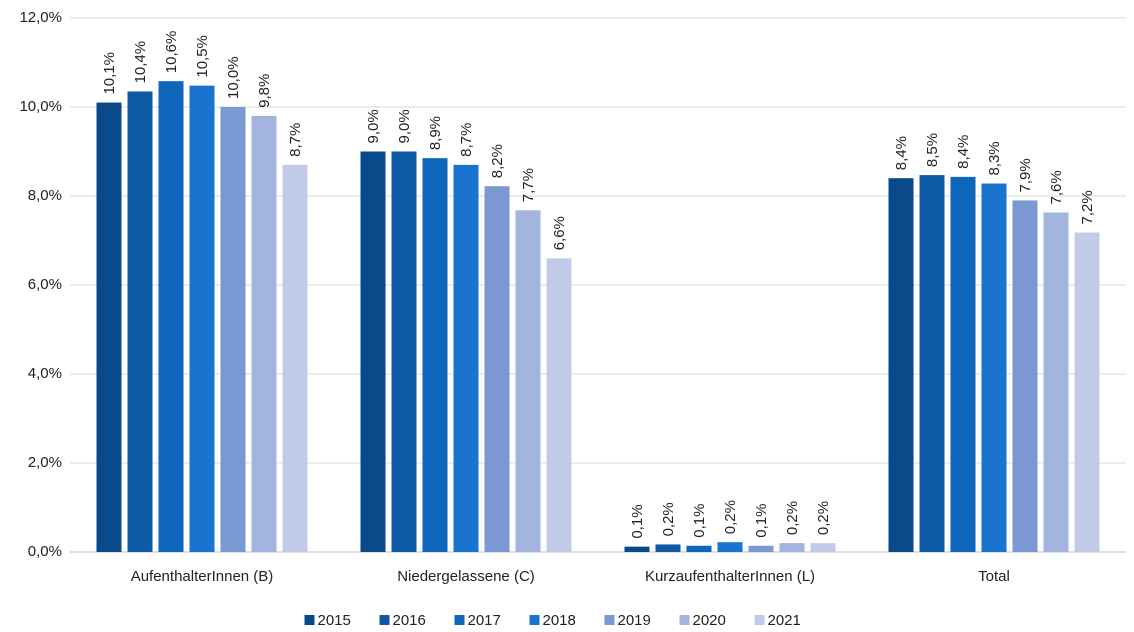  I want to click on y-tick-label: 0,0%, so click(45, 551).